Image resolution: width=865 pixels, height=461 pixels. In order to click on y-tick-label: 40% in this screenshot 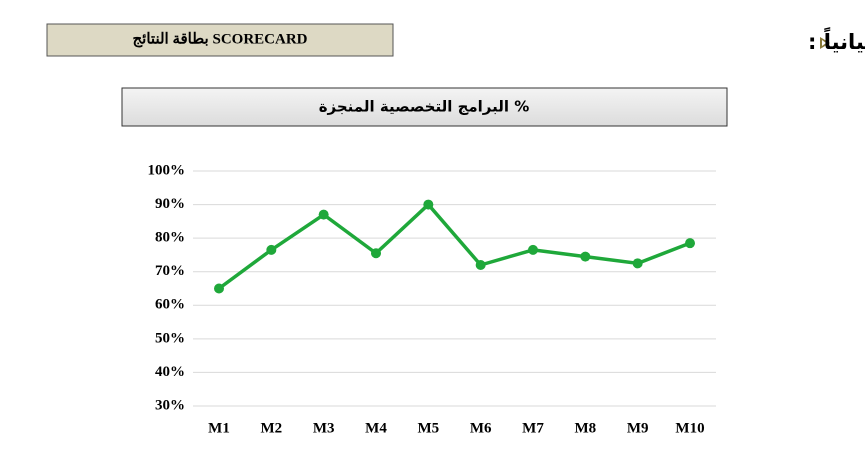, I will do `click(170, 372)`.